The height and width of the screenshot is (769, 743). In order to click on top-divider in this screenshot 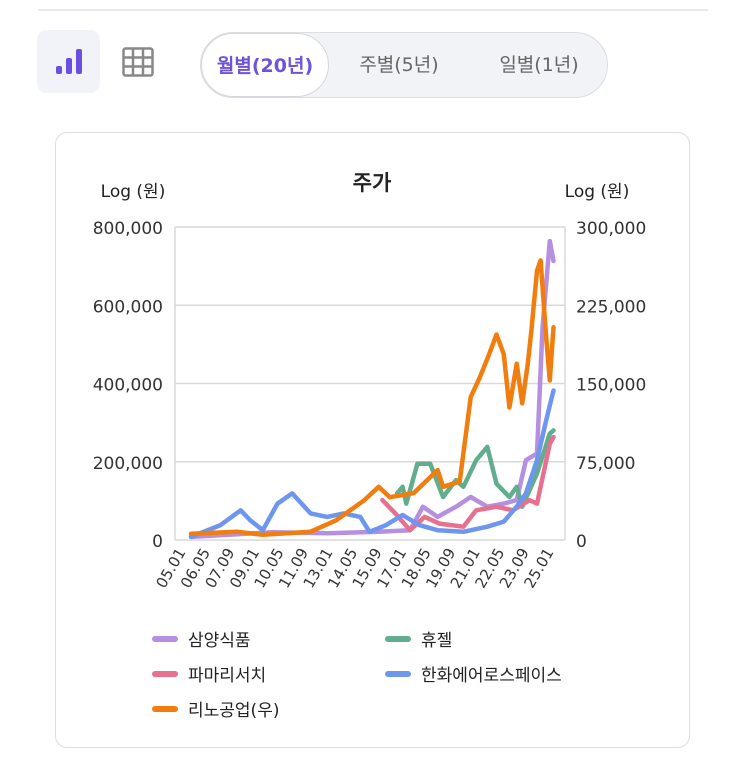, I will do `click(373, 10)`.